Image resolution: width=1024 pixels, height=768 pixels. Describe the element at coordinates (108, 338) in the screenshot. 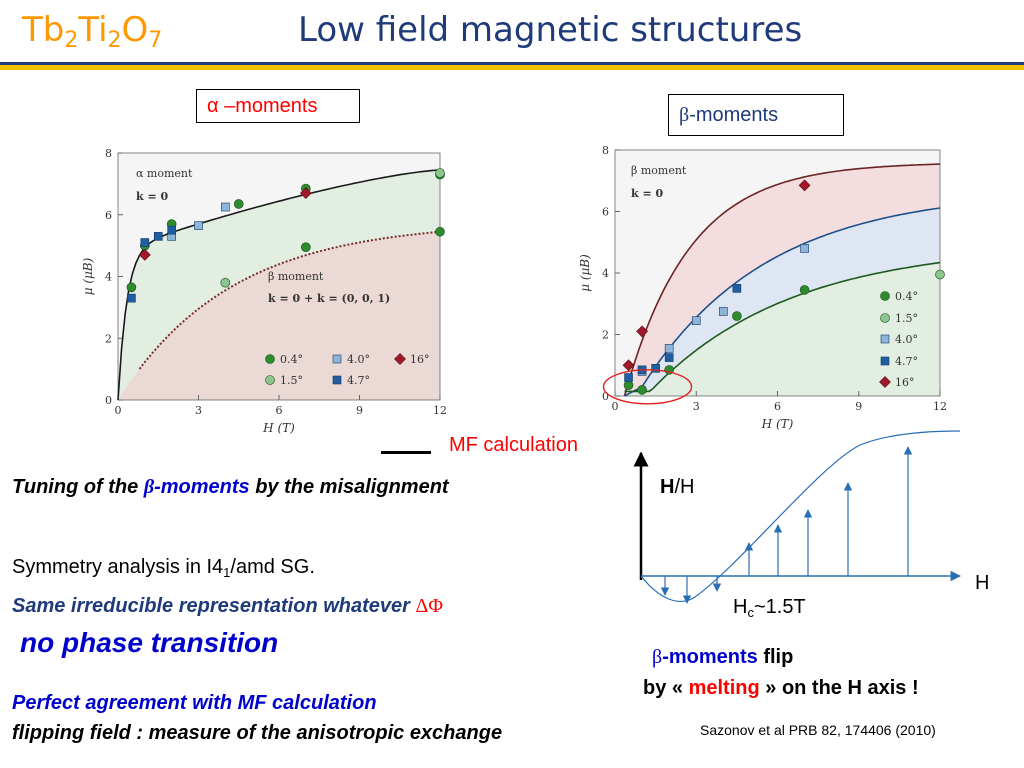

I see `y-tick-label: 2` at that location.